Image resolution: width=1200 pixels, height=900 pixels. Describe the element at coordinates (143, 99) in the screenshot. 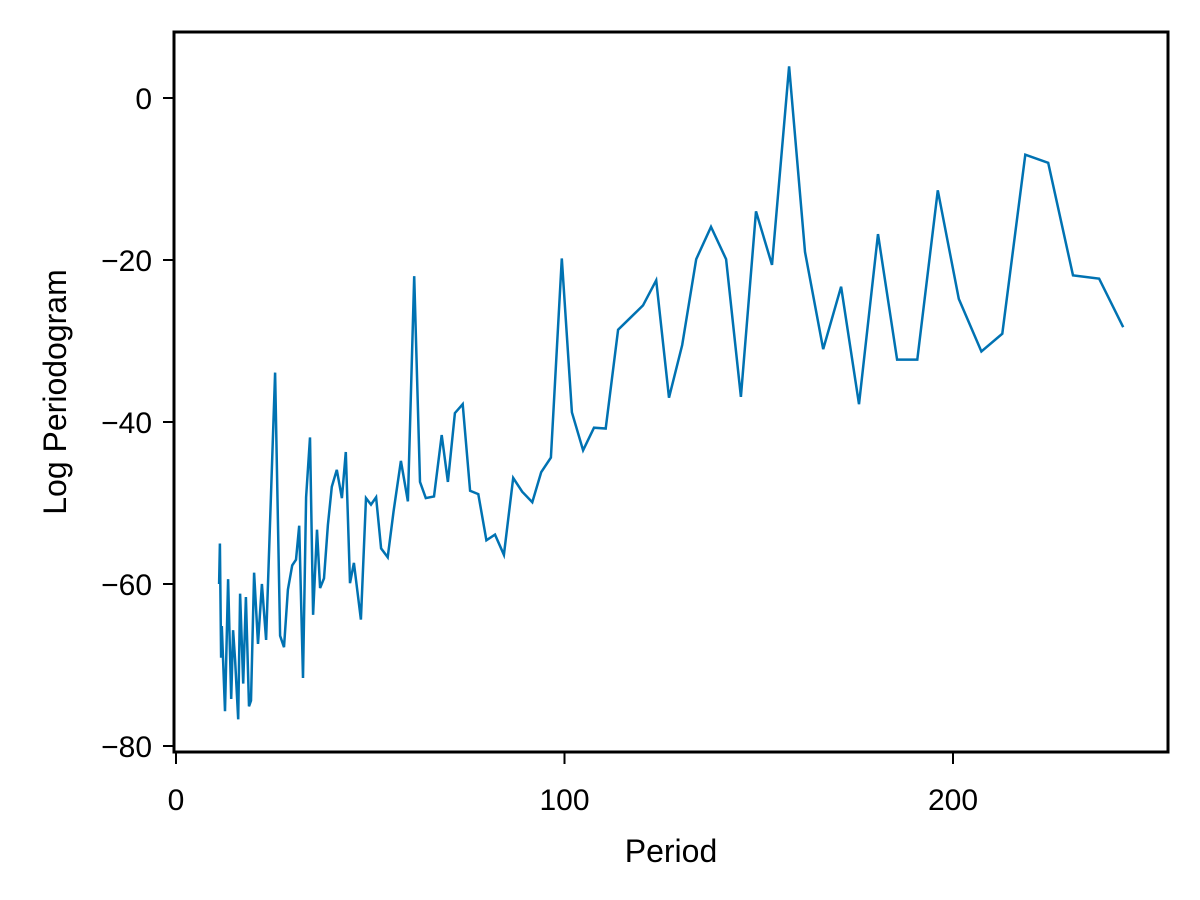

I see `y-tick-label: 0` at that location.